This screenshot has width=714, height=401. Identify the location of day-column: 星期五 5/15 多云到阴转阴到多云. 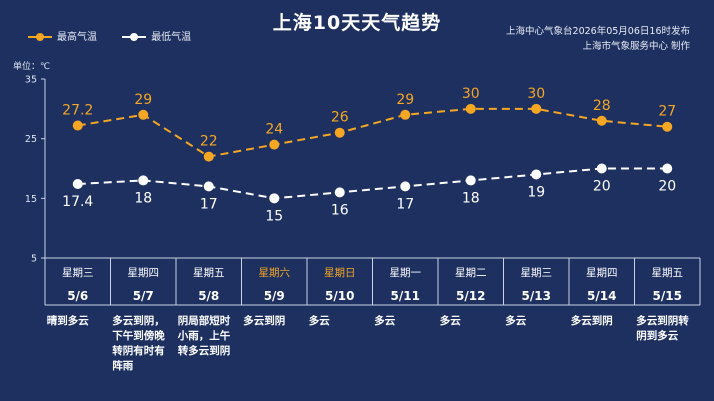
(668, 303).